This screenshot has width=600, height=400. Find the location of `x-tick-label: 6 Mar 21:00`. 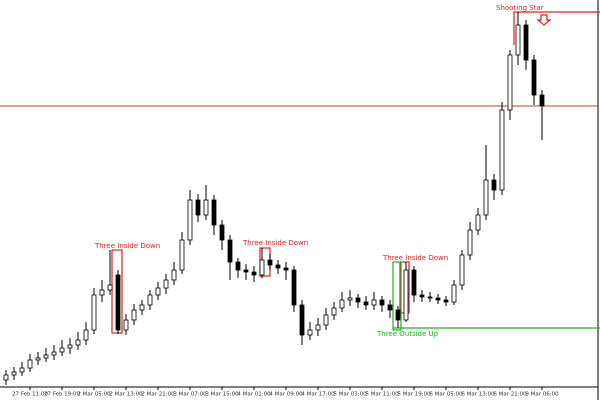

x-tick-label: 6 Mar 21:00 is located at coordinates (510, 395).